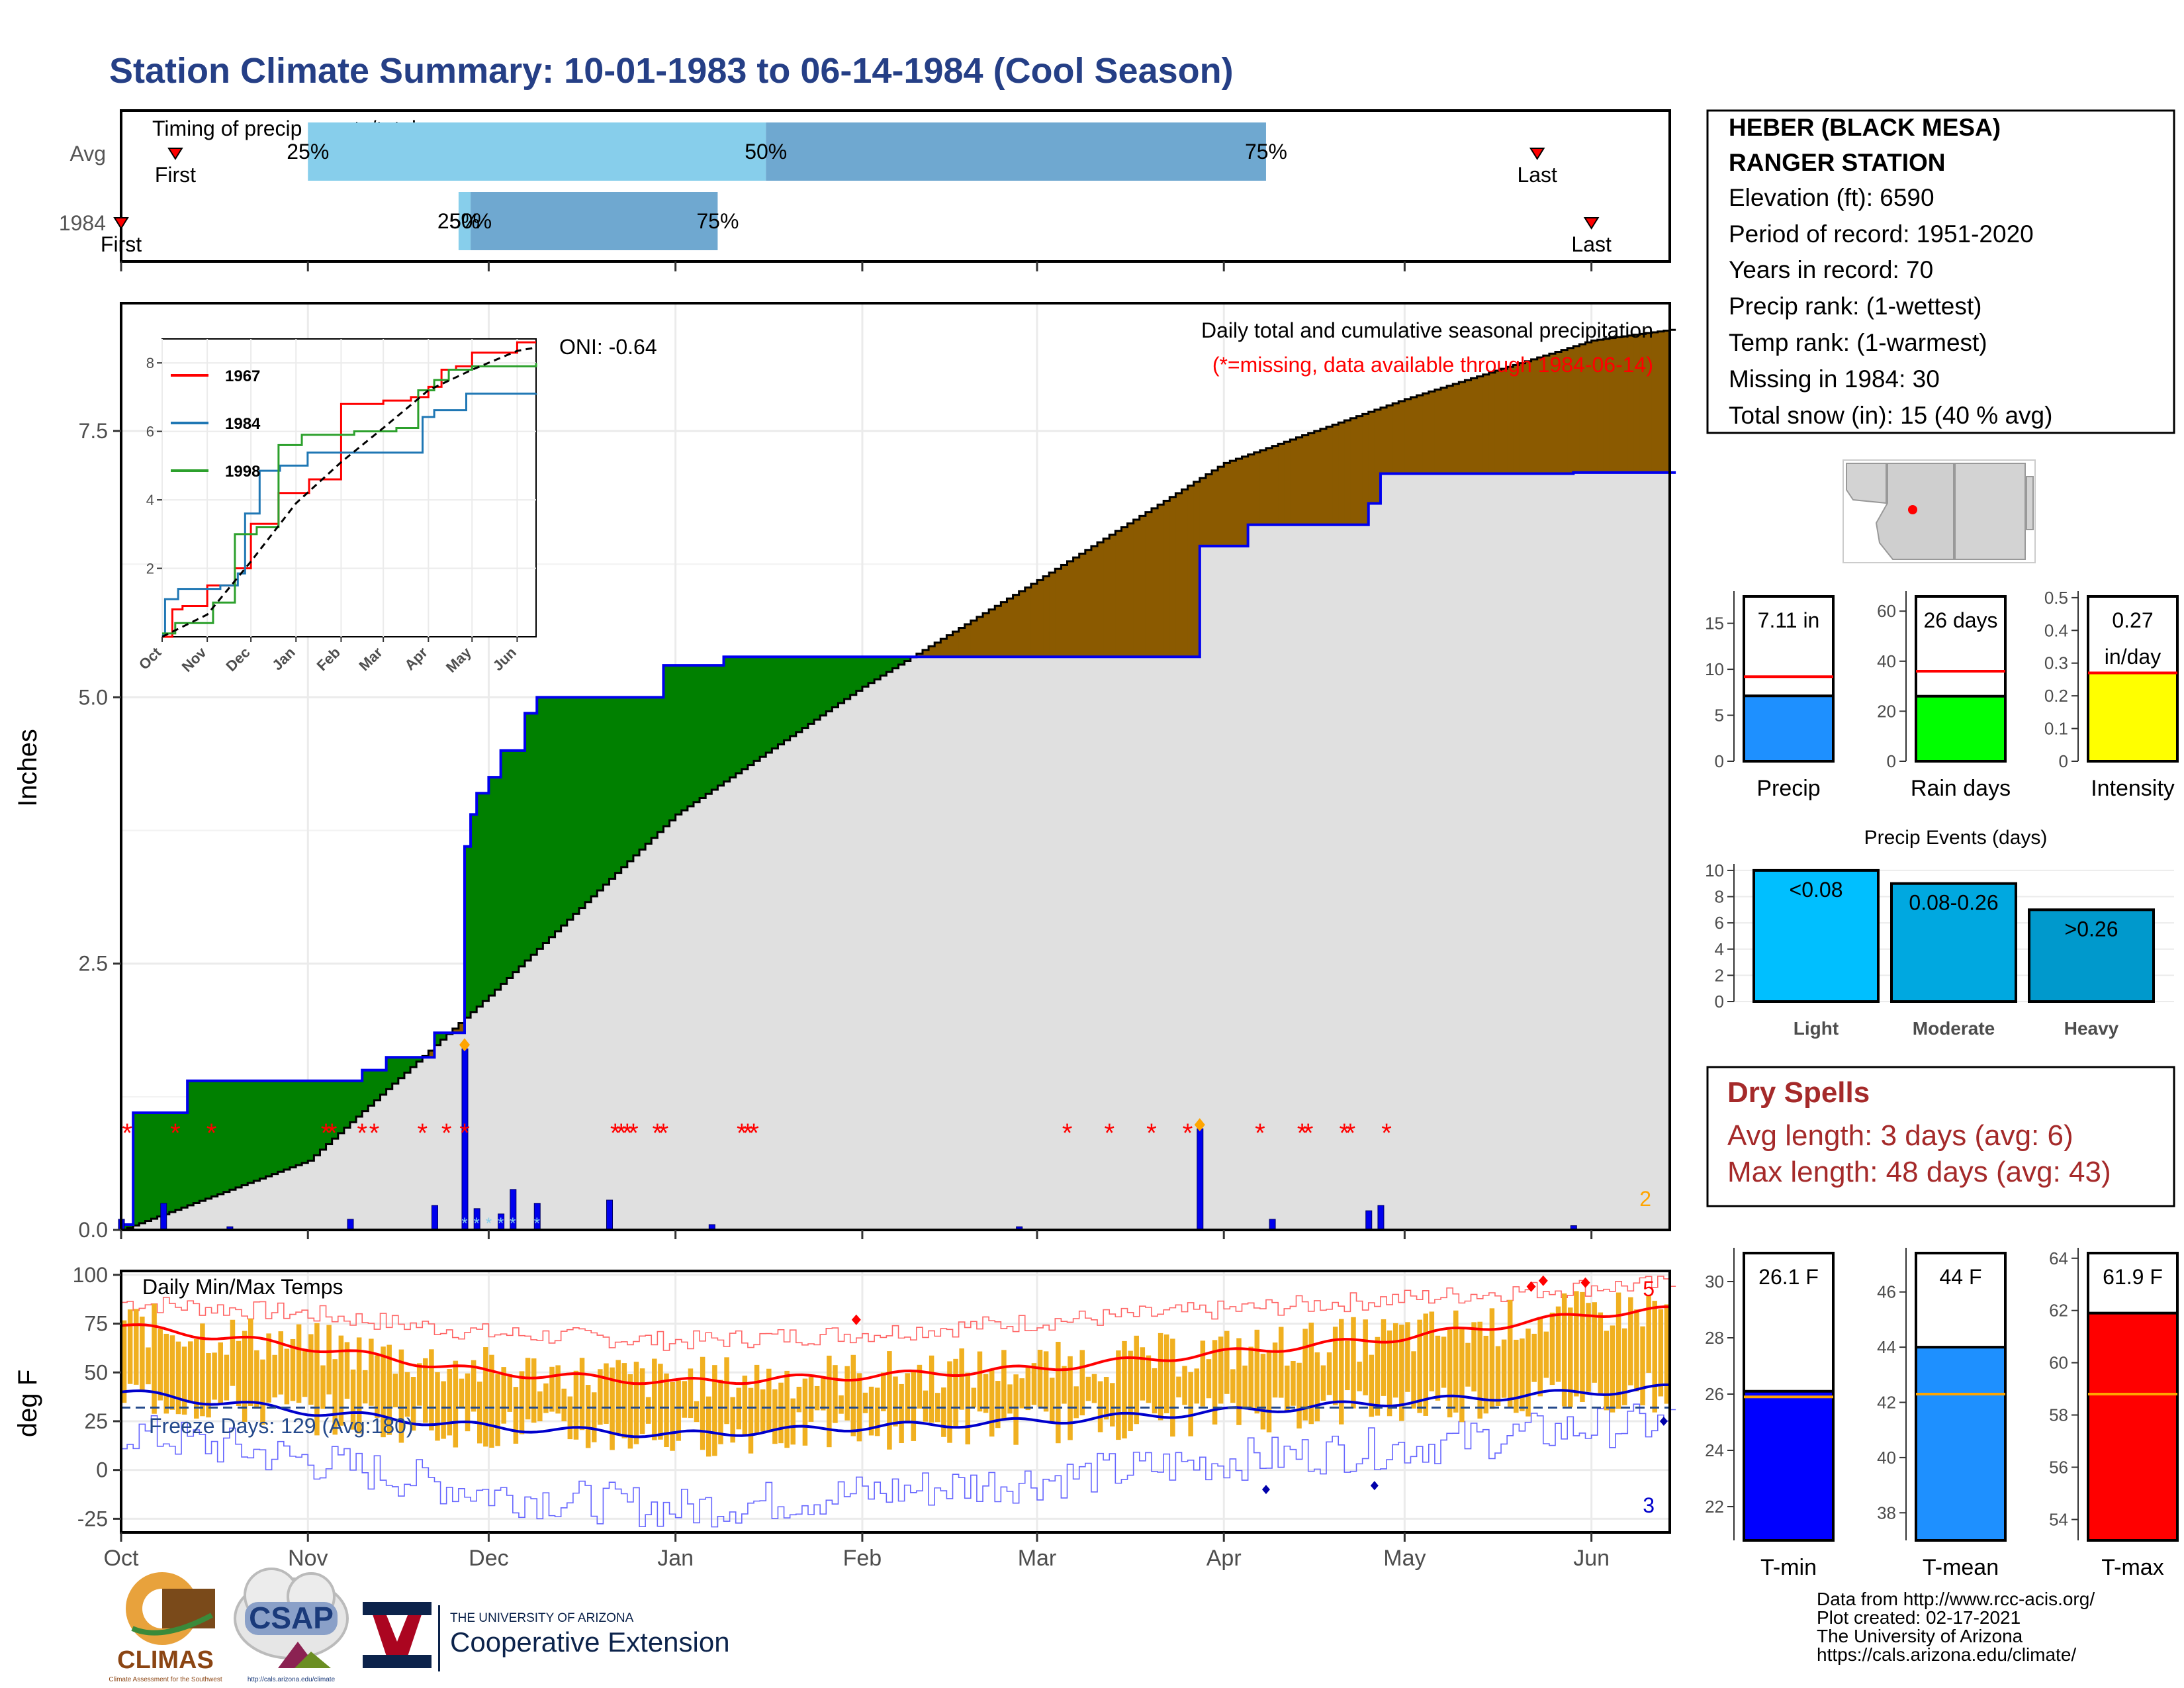  What do you see at coordinates (102, 1470) in the screenshot?
I see `temp-y-tick-label: 0` at bounding box center [102, 1470].